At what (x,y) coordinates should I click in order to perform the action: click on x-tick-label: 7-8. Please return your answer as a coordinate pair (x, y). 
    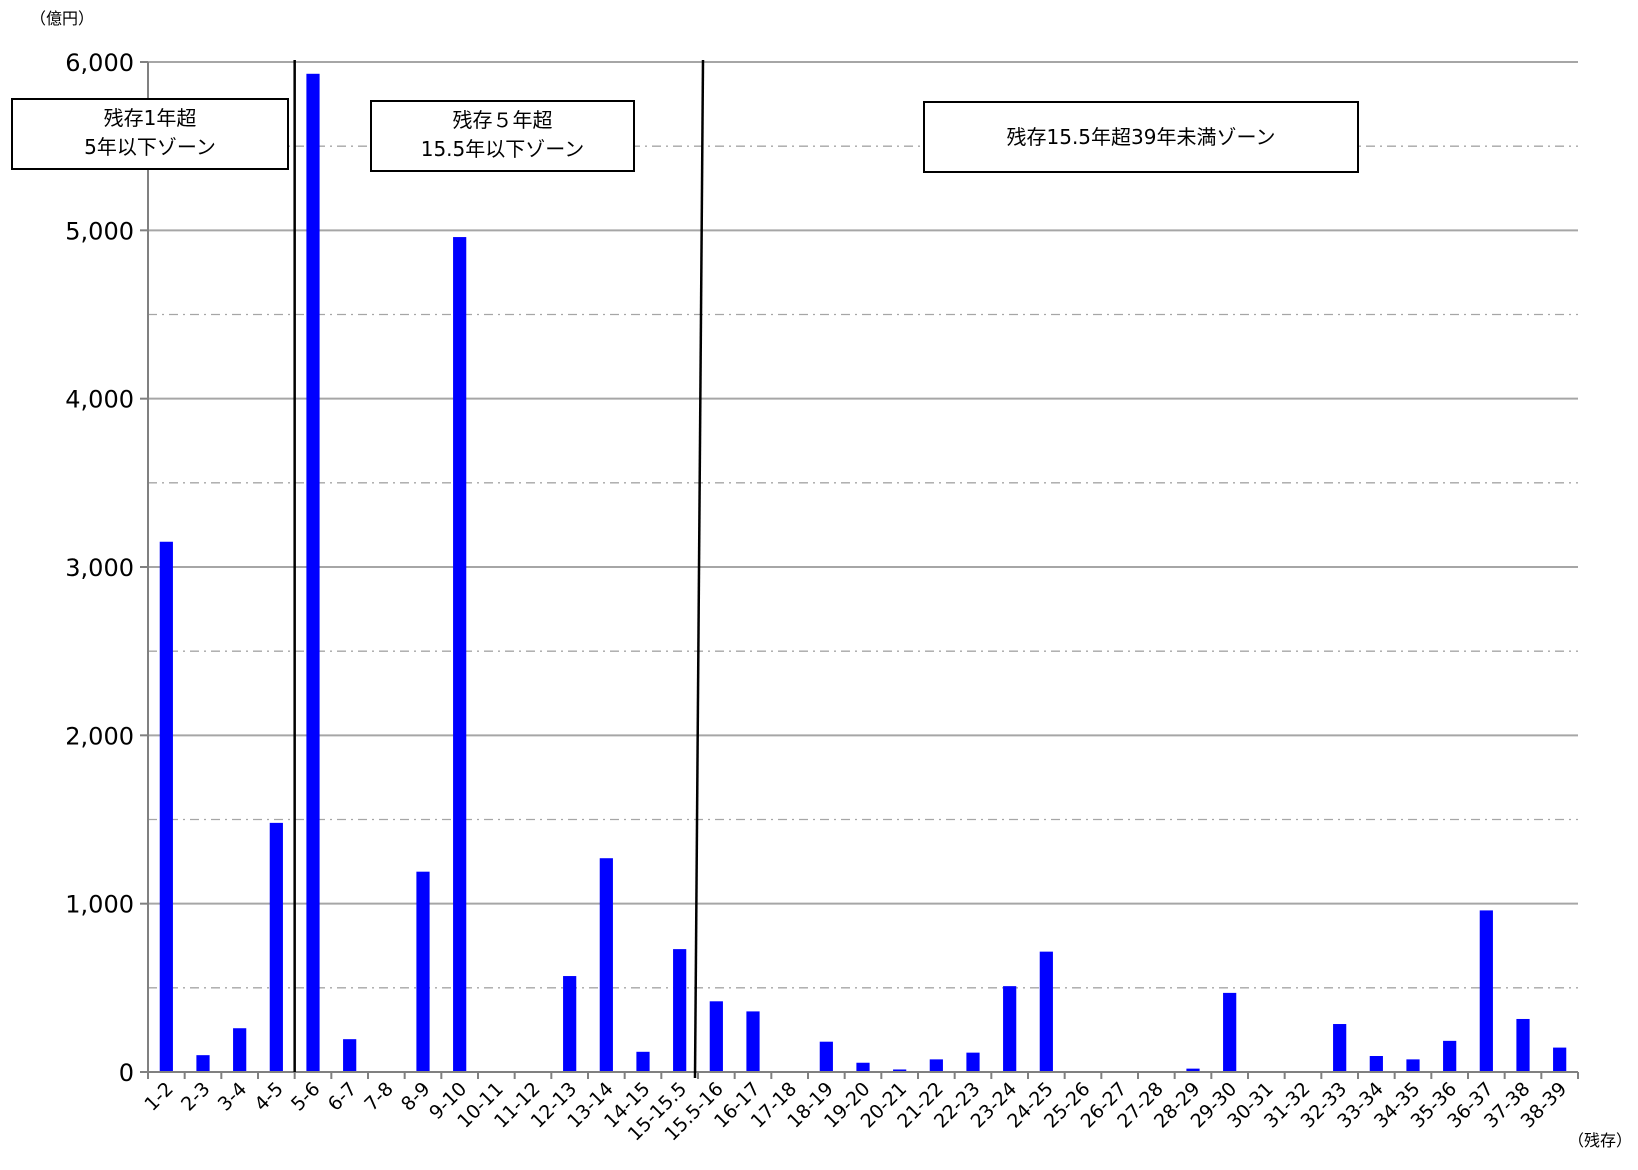
    Looking at the image, I should click on (379, 1097).